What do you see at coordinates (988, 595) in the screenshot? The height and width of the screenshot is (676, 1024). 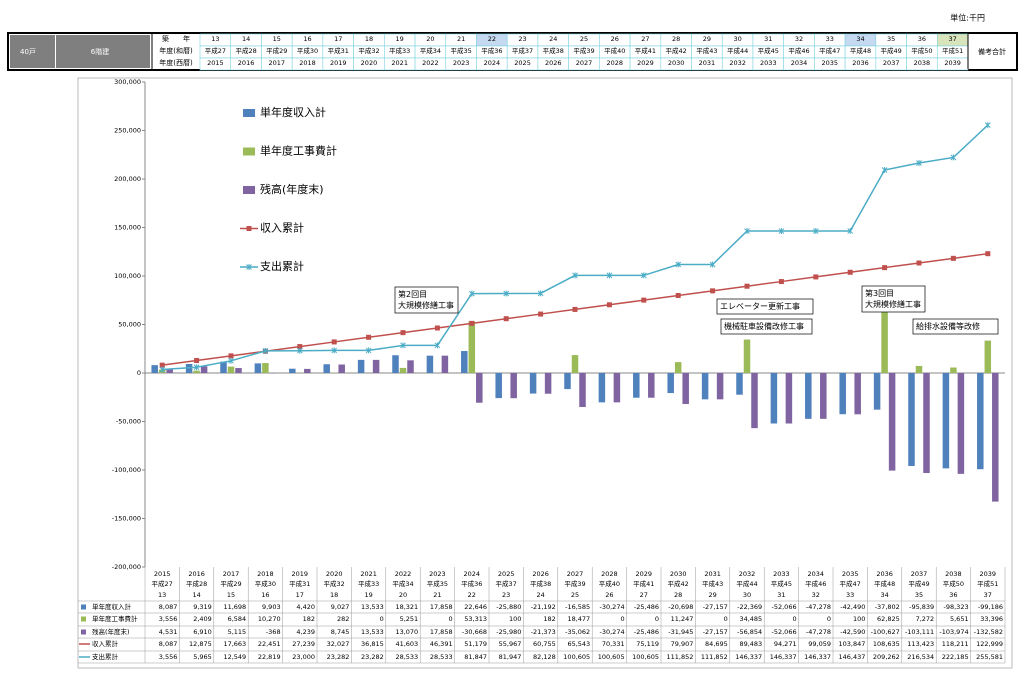 I see `table-header: 37` at bounding box center [988, 595].